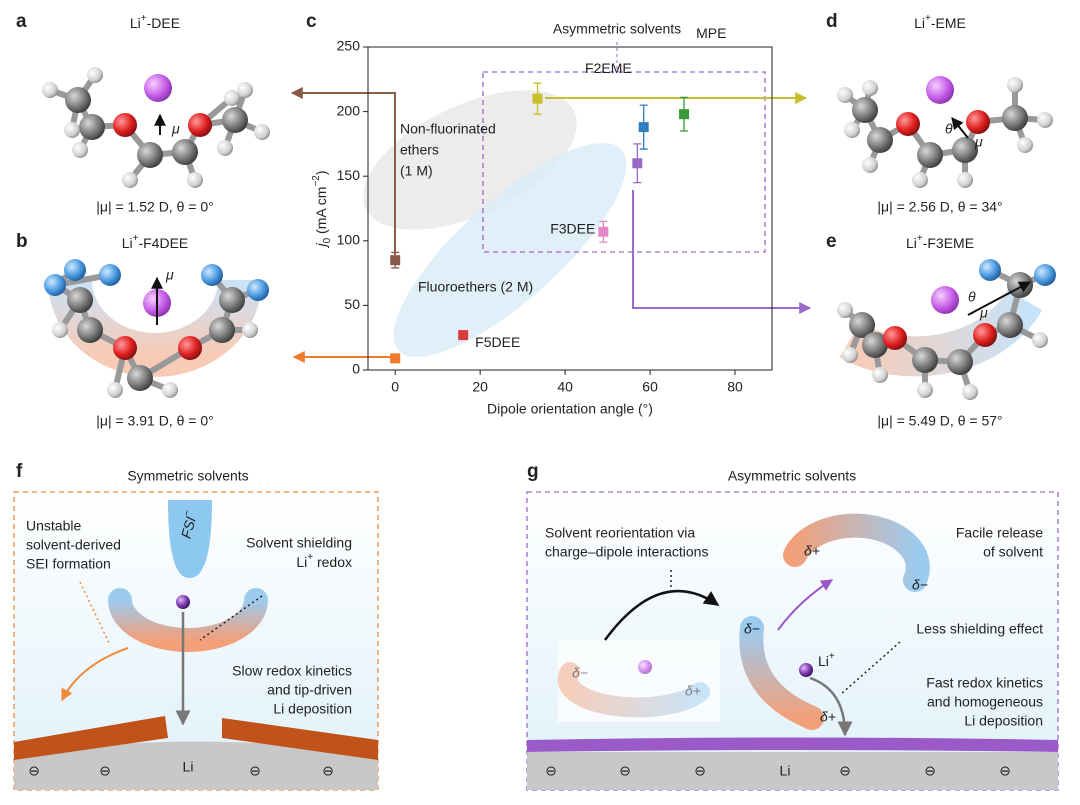 This screenshot has height=805, width=1080. Describe the element at coordinates (356, 369) in the screenshot. I see `y-tick-label: 0` at that location.